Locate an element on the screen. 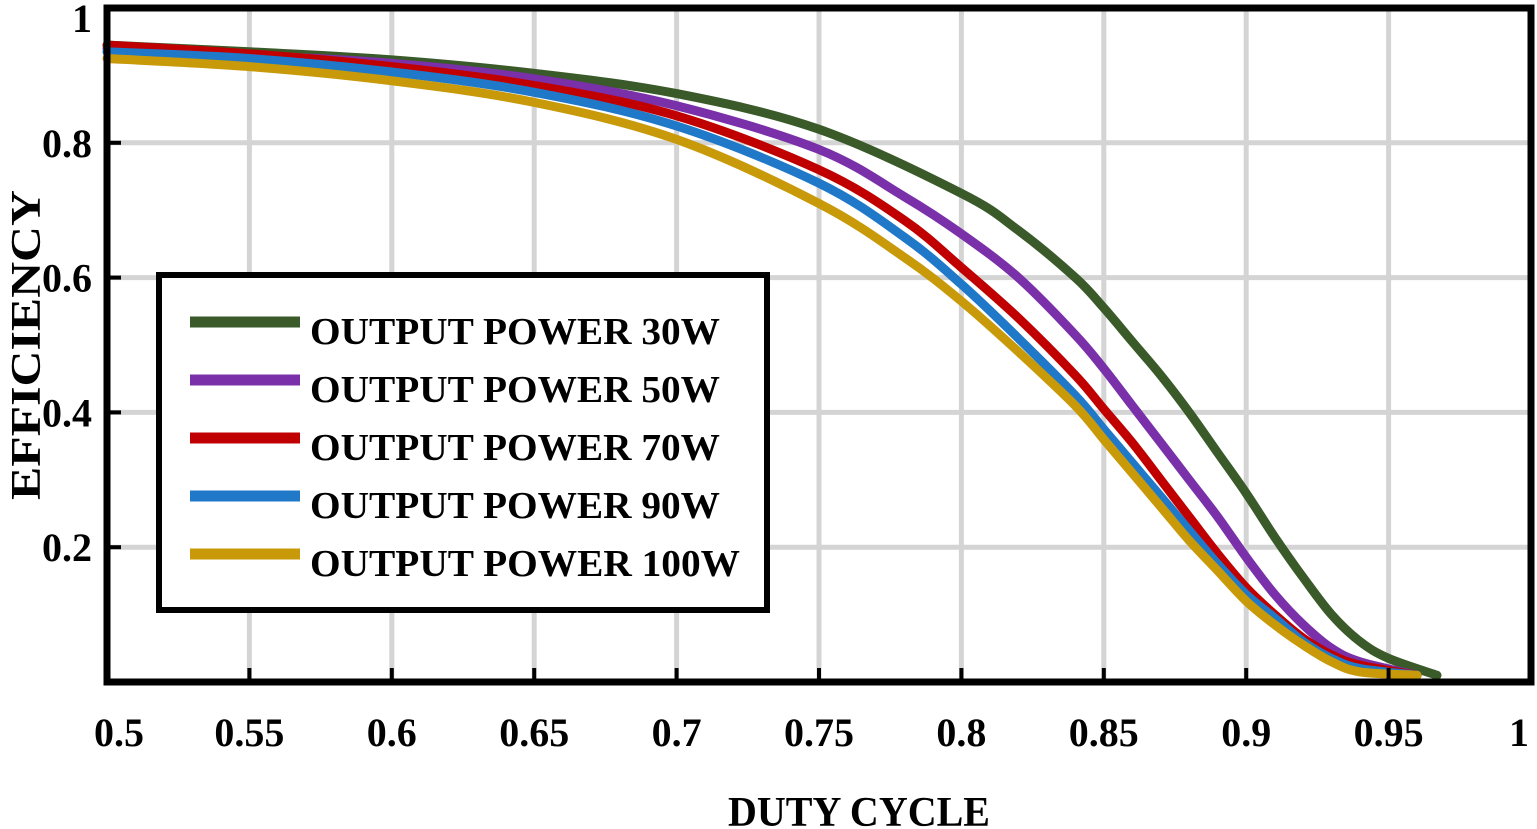 The height and width of the screenshot is (829, 1537). legend-entry-5: OUTPUT POWER 100W is located at coordinates (525, 564).